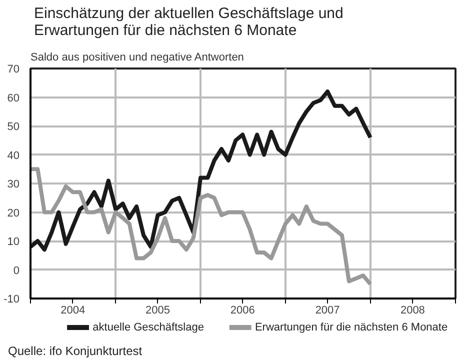 Image resolution: width=469 pixels, height=364 pixels. What do you see at coordinates (137, 58) in the screenshot?
I see `chart-subtitle: Saldo aus positiven und negative Antworten` at bounding box center [137, 58].